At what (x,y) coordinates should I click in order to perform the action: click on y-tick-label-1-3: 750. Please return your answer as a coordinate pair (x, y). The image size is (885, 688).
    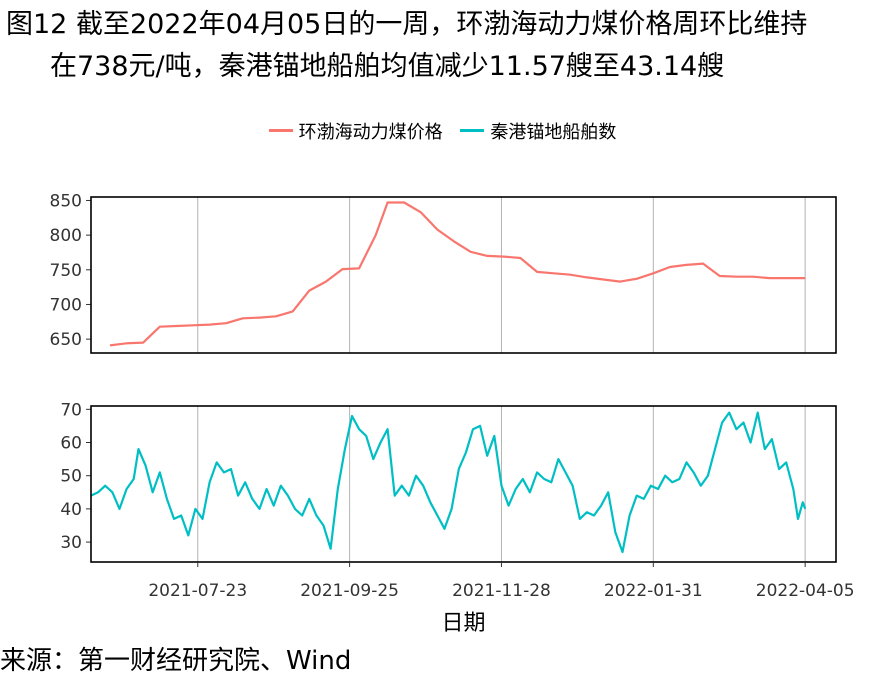
    Looking at the image, I should click on (66, 271).